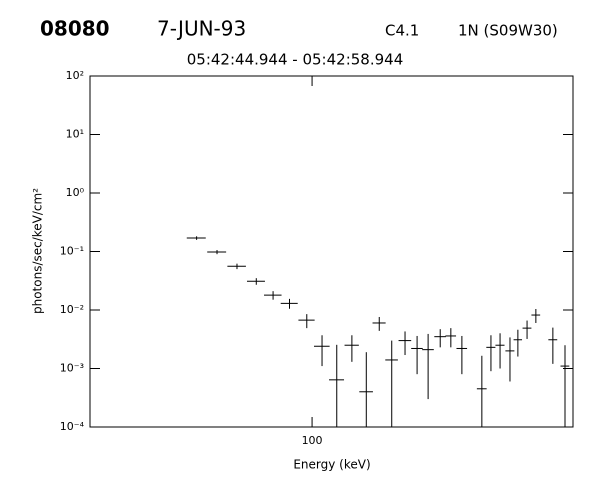 The image size is (600, 480). Describe the element at coordinates (312, 440) in the screenshot. I see `x-tick-label: 100` at that location.